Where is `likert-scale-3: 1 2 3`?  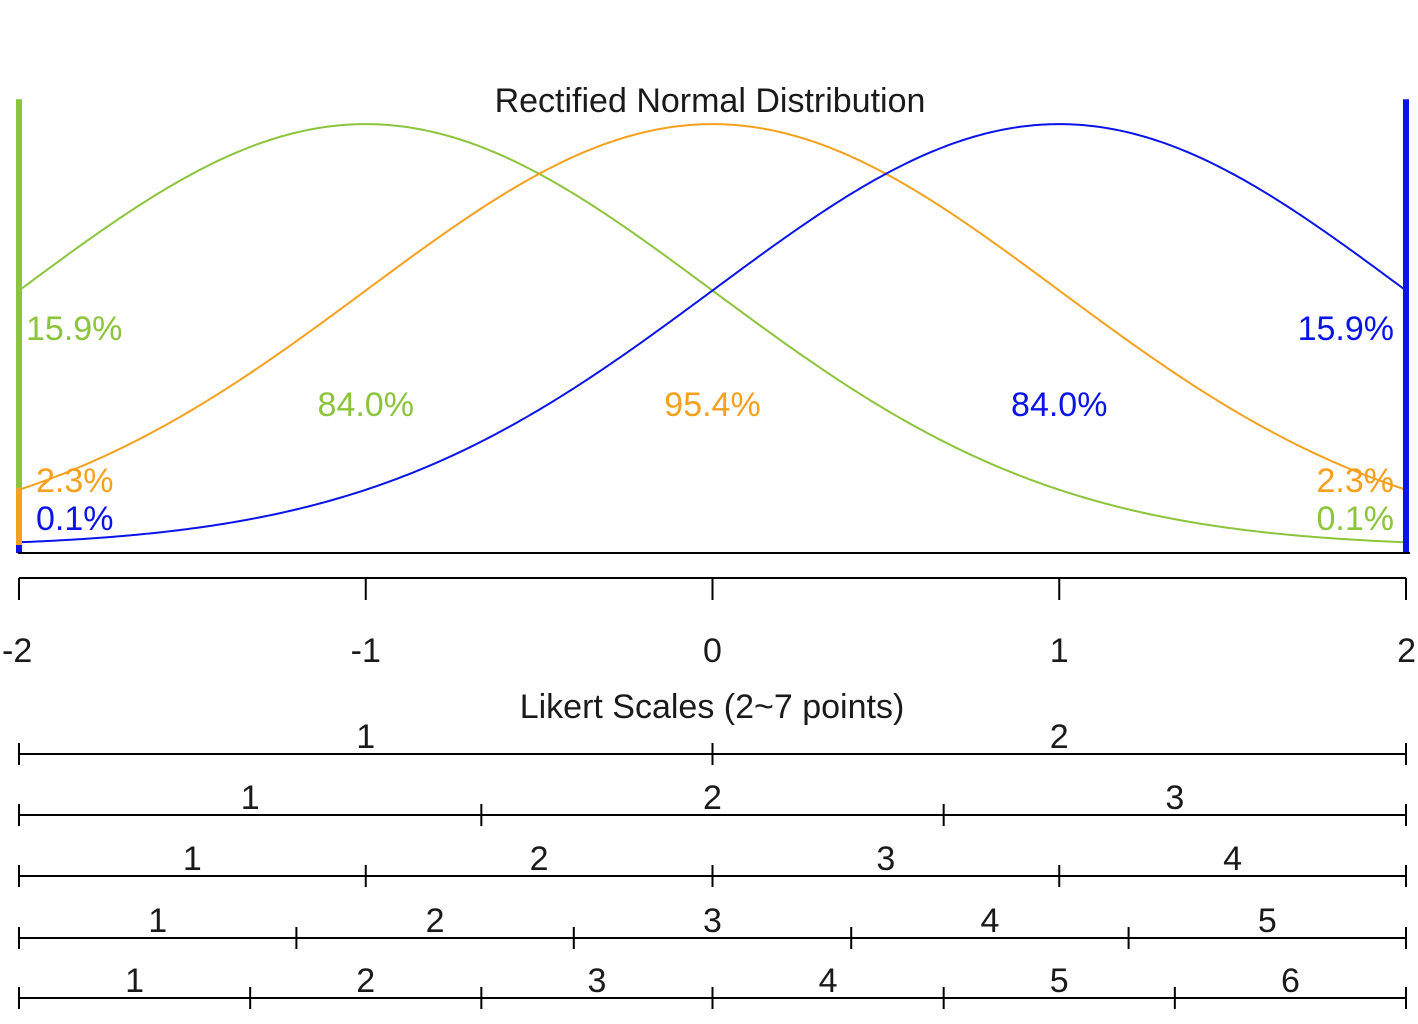
likert-scale-3: 1 2 3 is located at coordinates (712, 802).